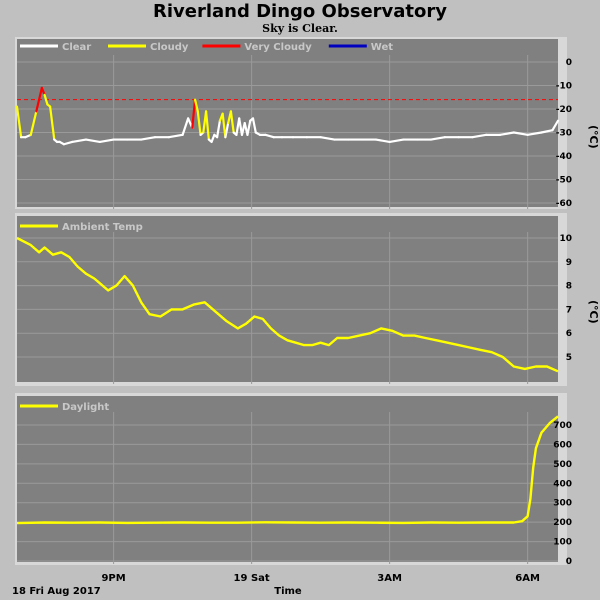 The width and height of the screenshot is (600, 600). What do you see at coordinates (564, 87) in the screenshot?
I see `sky-y-tick-label: -10` at bounding box center [564, 87].